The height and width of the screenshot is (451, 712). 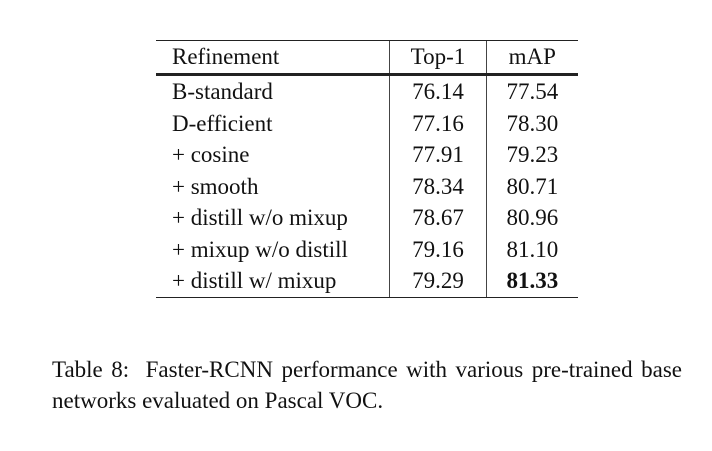 I want to click on row-map: 81.10, so click(x=531, y=249).